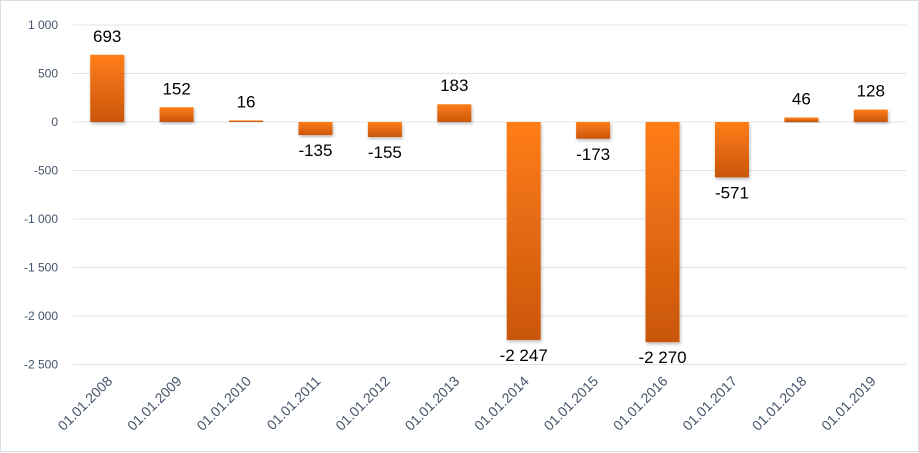 Image resolution: width=919 pixels, height=453 pixels. I want to click on data-label: 46, so click(801, 99).